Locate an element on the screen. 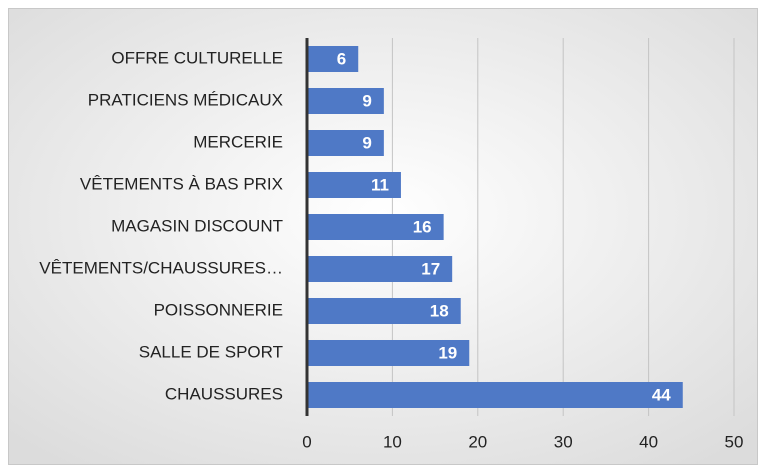 Image resolution: width=766 pixels, height=473 pixels. data-label: 19 is located at coordinates (447, 352).